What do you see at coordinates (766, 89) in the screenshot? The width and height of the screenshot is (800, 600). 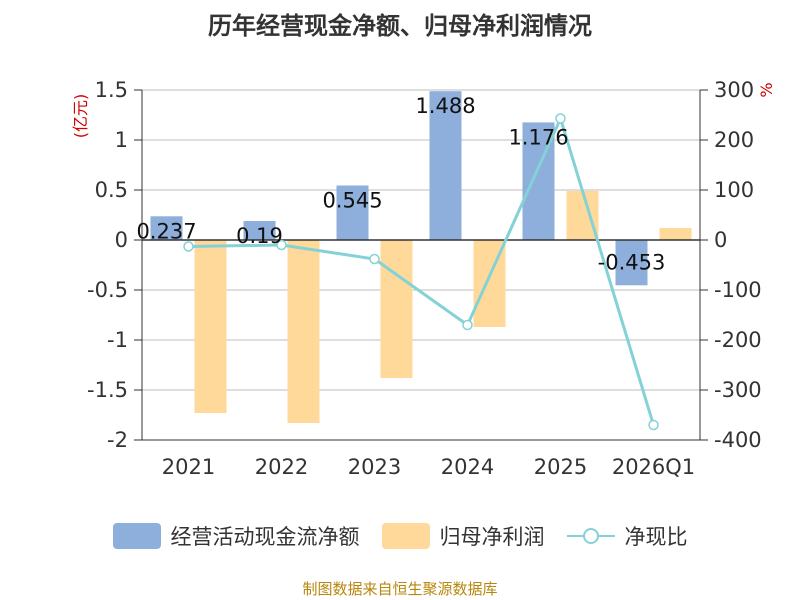 I see `right-axis-unit: %` at bounding box center [766, 89].